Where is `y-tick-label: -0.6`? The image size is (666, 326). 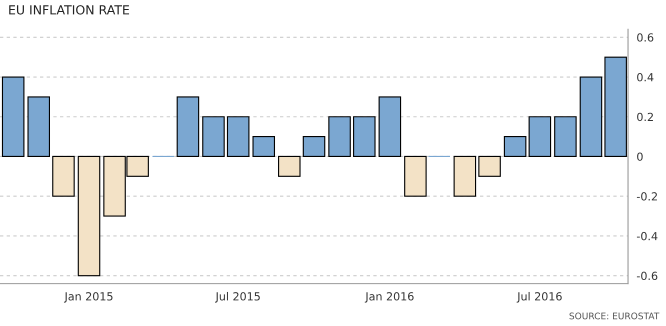 y-tick-label: -0.6 is located at coordinates (647, 276).